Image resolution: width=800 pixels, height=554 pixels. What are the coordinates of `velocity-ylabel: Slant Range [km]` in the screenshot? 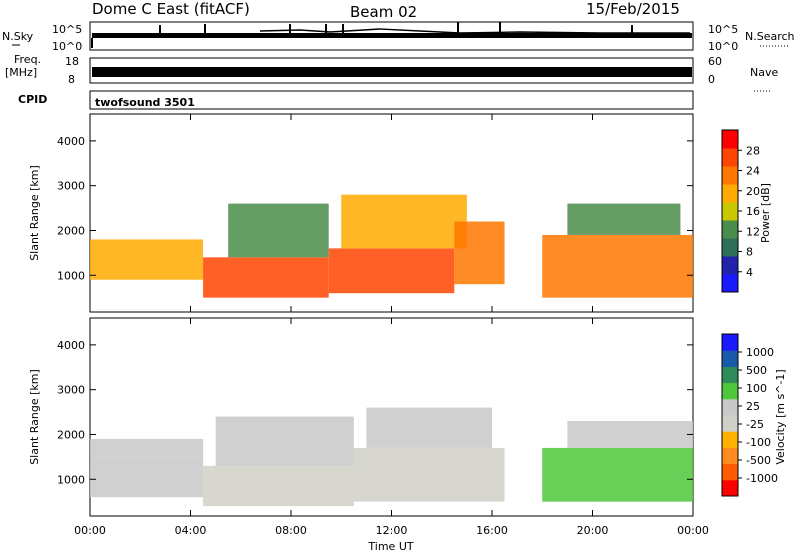 It's located at (34, 417).